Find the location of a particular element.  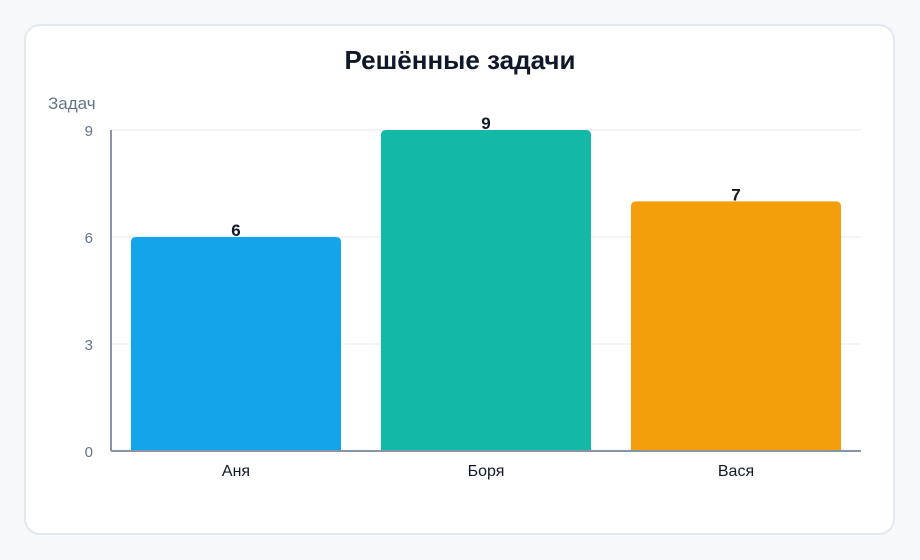

chart-title: Решённые задачи is located at coordinates (459, 60).